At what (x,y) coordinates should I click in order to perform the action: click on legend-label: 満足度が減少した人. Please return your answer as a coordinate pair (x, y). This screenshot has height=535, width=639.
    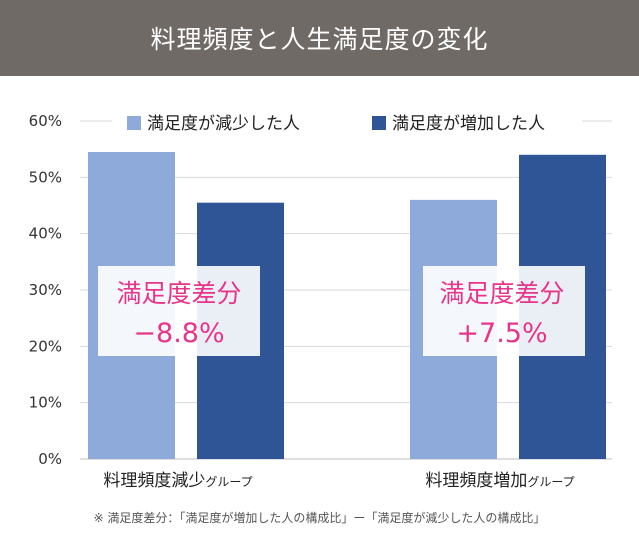
    Looking at the image, I should click on (223, 124).